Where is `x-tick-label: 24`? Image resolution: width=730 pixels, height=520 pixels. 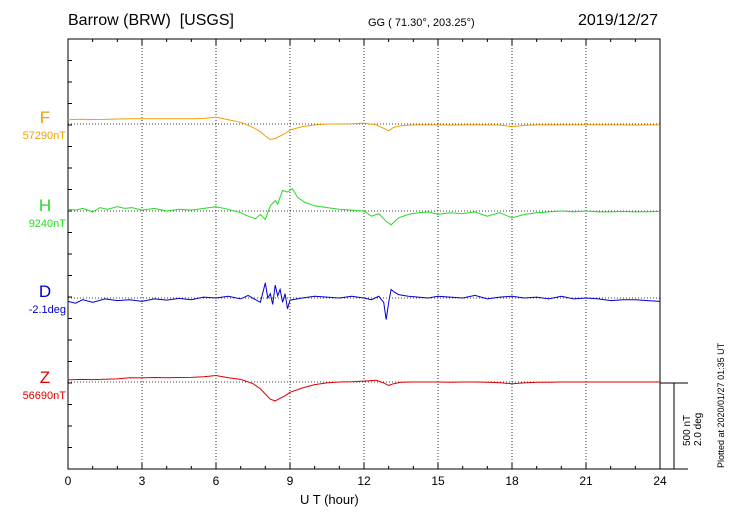 x-tick-label: 24 is located at coordinates (660, 481).